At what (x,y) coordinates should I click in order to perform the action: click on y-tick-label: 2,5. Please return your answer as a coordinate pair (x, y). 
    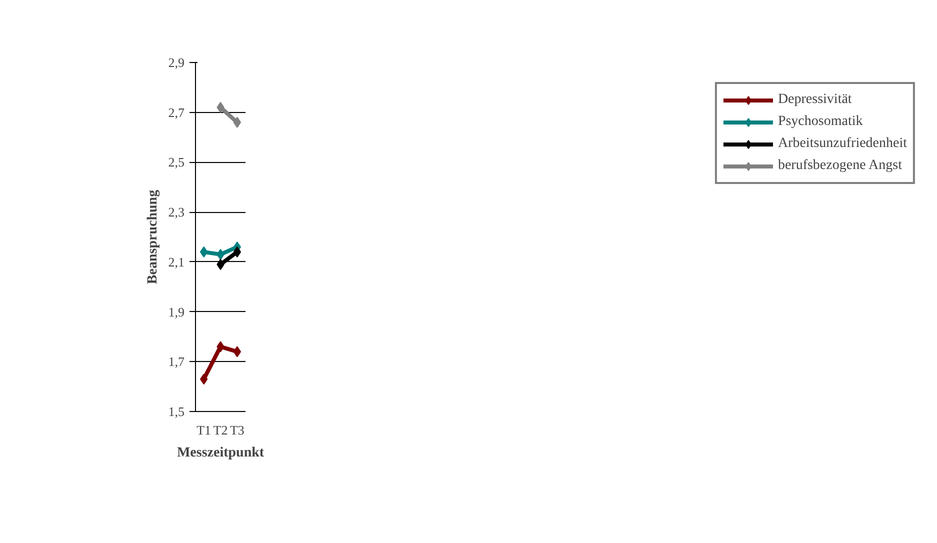
    Looking at the image, I should click on (176, 162).